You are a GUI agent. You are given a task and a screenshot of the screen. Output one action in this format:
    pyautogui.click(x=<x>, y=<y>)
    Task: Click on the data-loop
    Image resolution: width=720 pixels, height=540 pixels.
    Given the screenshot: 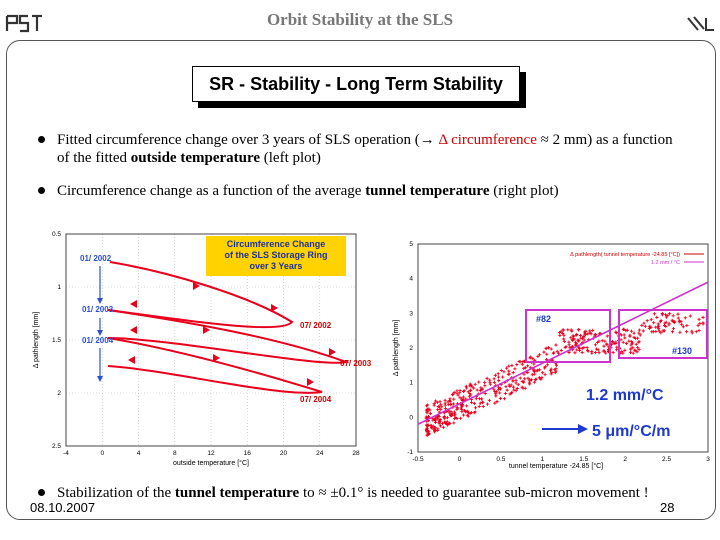 What is the action you would take?
    pyautogui.click(x=215, y=365)
    